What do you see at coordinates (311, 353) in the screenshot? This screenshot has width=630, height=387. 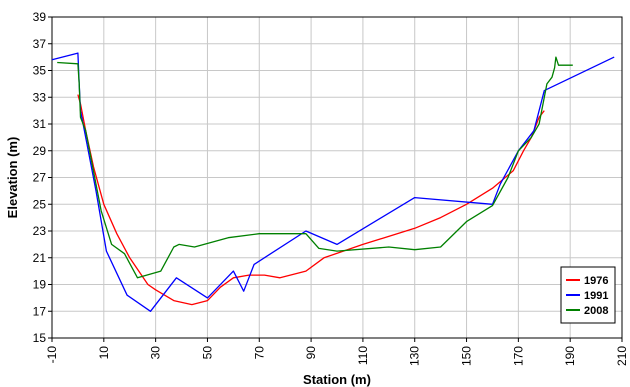 I see `x-tick-label: 90` at bounding box center [311, 353].